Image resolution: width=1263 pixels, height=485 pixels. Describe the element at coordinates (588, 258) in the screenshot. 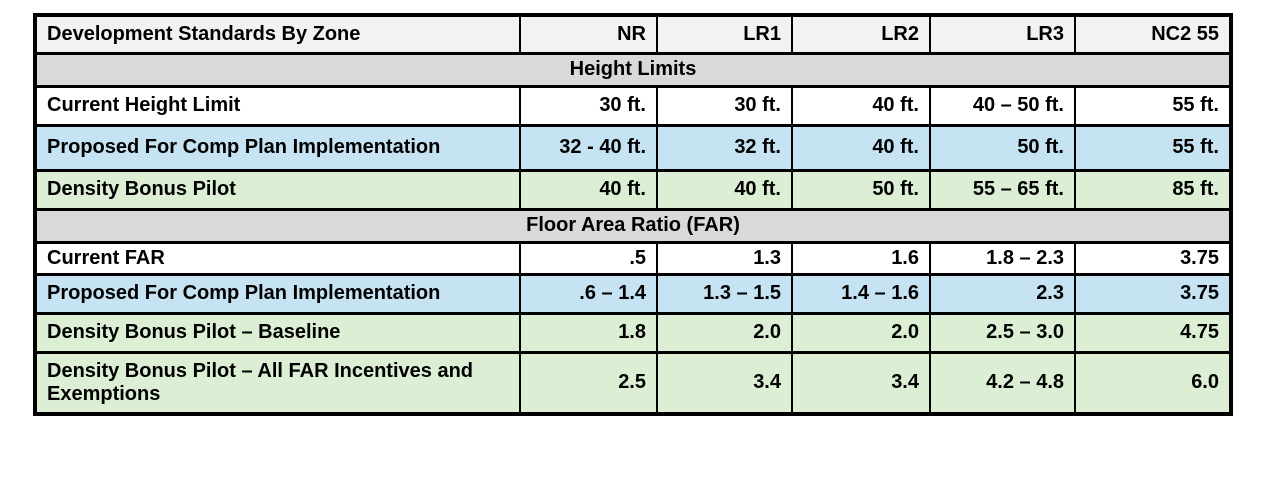

I see `cell-value: .5` at that location.